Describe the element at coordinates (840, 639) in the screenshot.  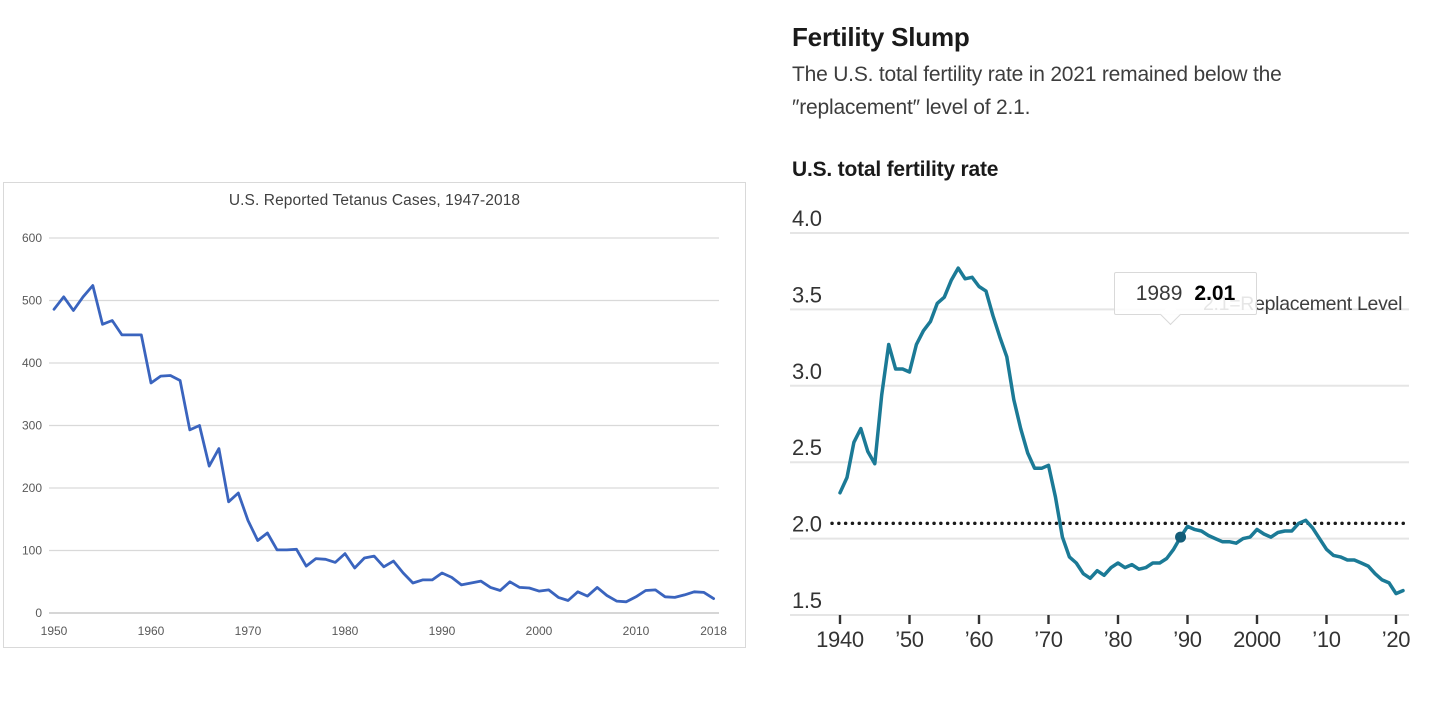
I see `x-tick-label: 1940` at that location.